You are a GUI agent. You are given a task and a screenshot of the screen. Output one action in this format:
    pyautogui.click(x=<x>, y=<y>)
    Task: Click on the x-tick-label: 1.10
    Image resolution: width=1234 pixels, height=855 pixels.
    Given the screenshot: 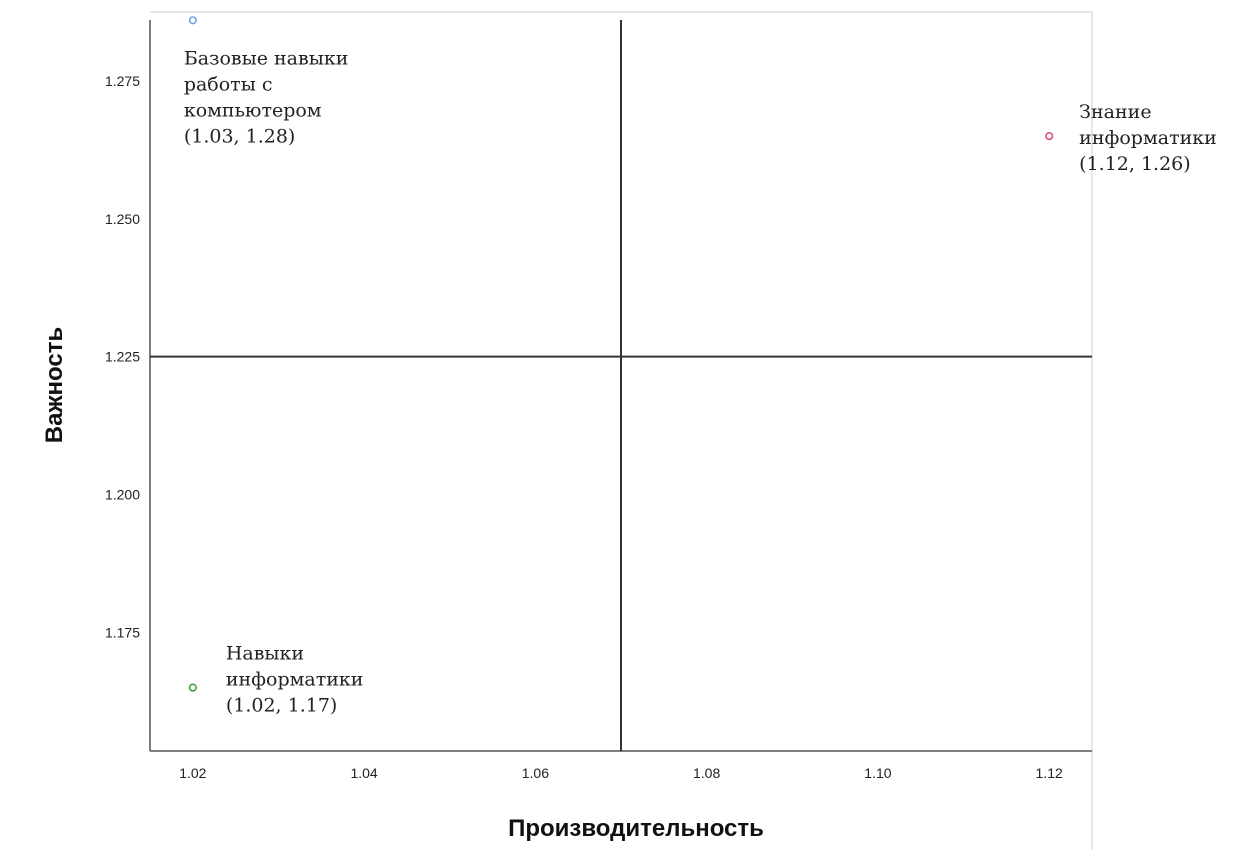 What is the action you would take?
    pyautogui.click(x=877, y=773)
    